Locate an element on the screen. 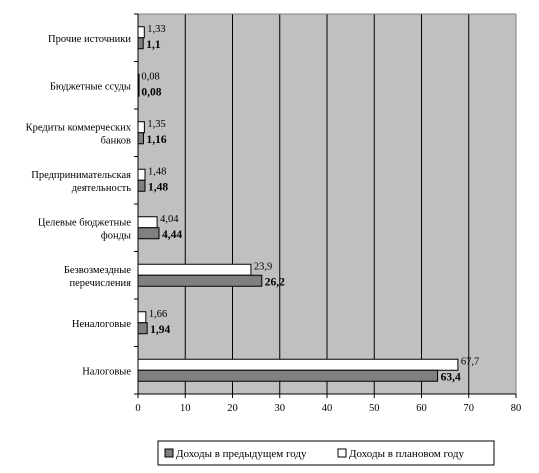  data-label-prev: 1,48 is located at coordinates (158, 187).